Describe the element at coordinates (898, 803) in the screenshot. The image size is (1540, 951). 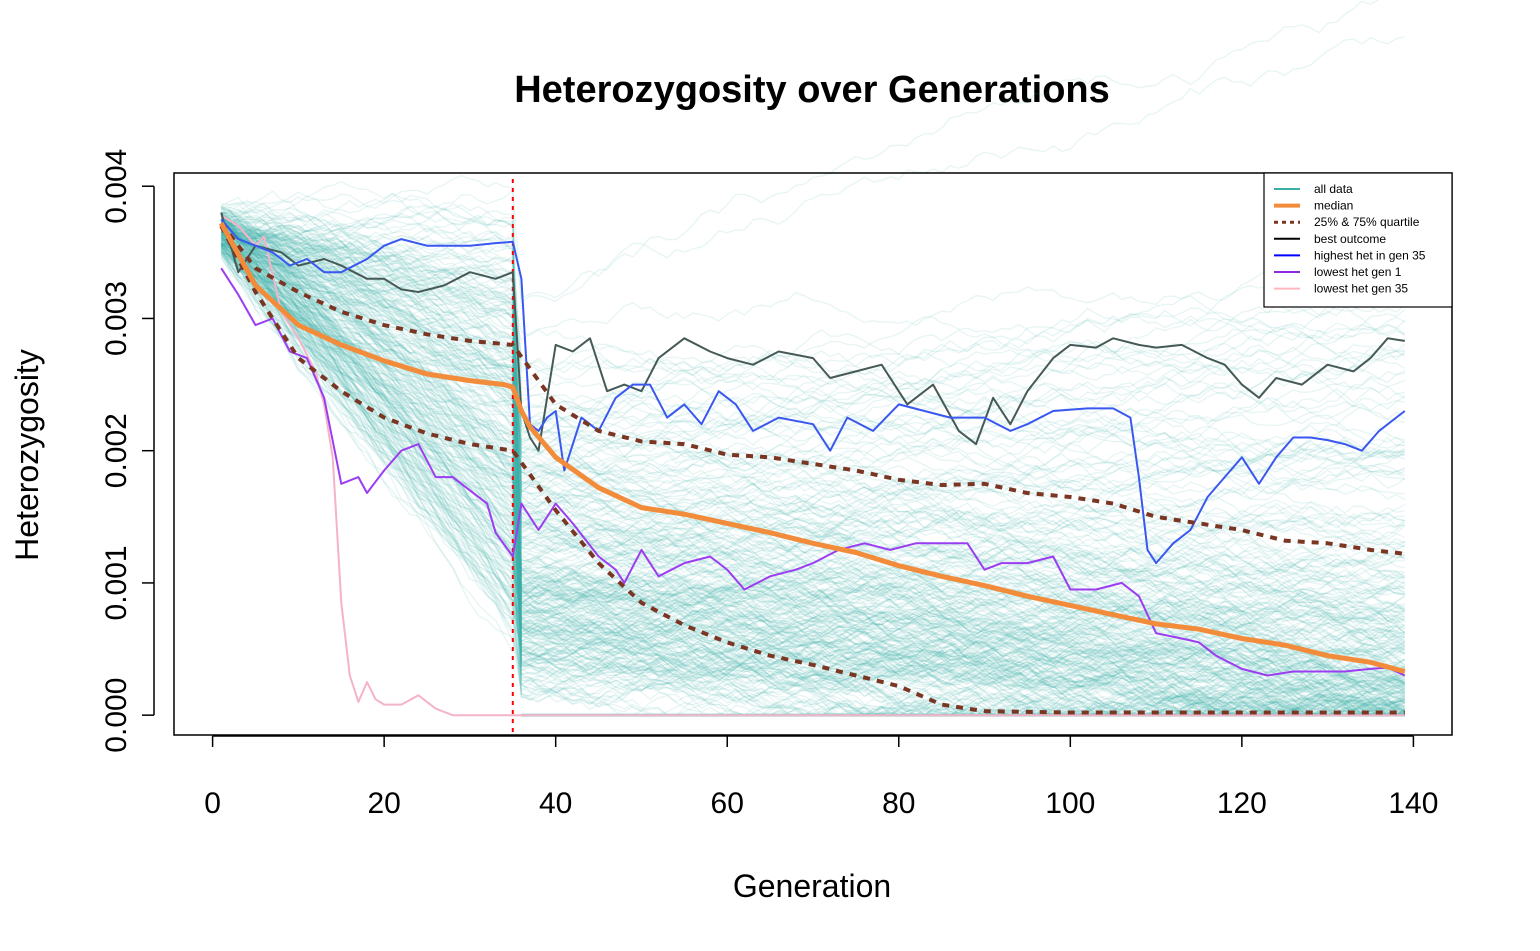
I see `x-tick-label: 80` at that location.